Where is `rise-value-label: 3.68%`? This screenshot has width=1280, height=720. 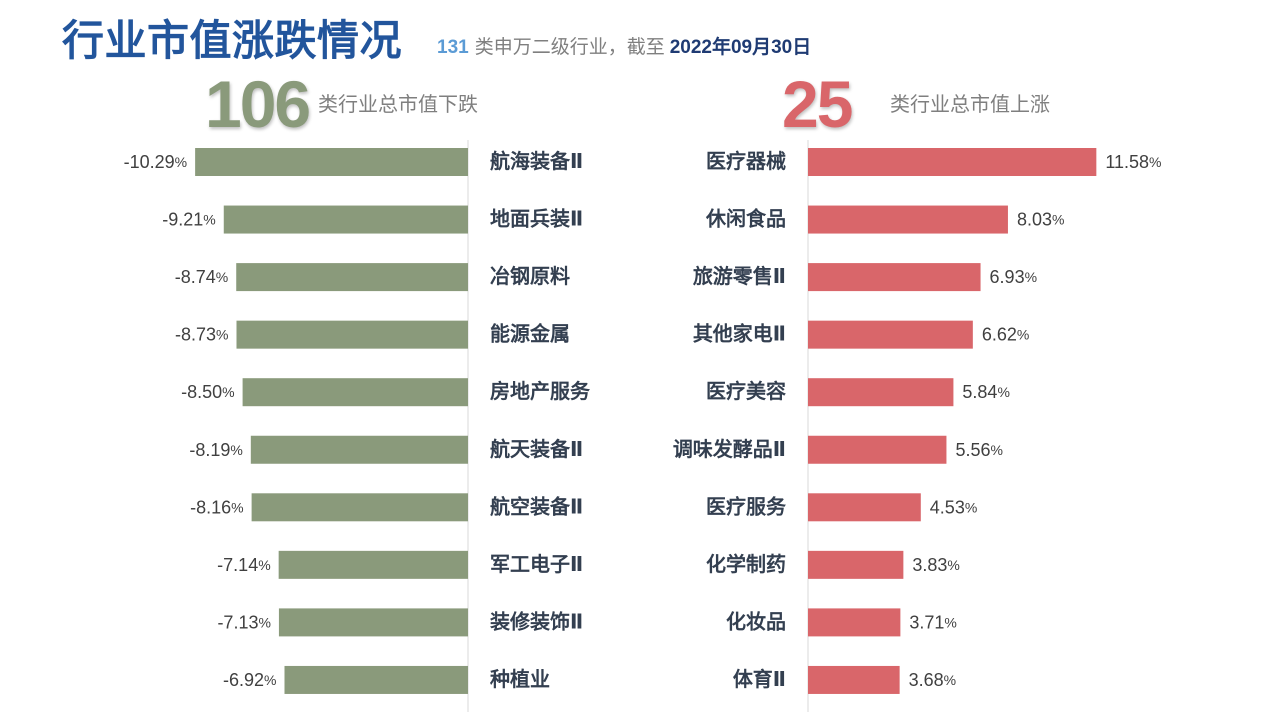
rise-value-label: 3.68% is located at coordinates (933, 680).